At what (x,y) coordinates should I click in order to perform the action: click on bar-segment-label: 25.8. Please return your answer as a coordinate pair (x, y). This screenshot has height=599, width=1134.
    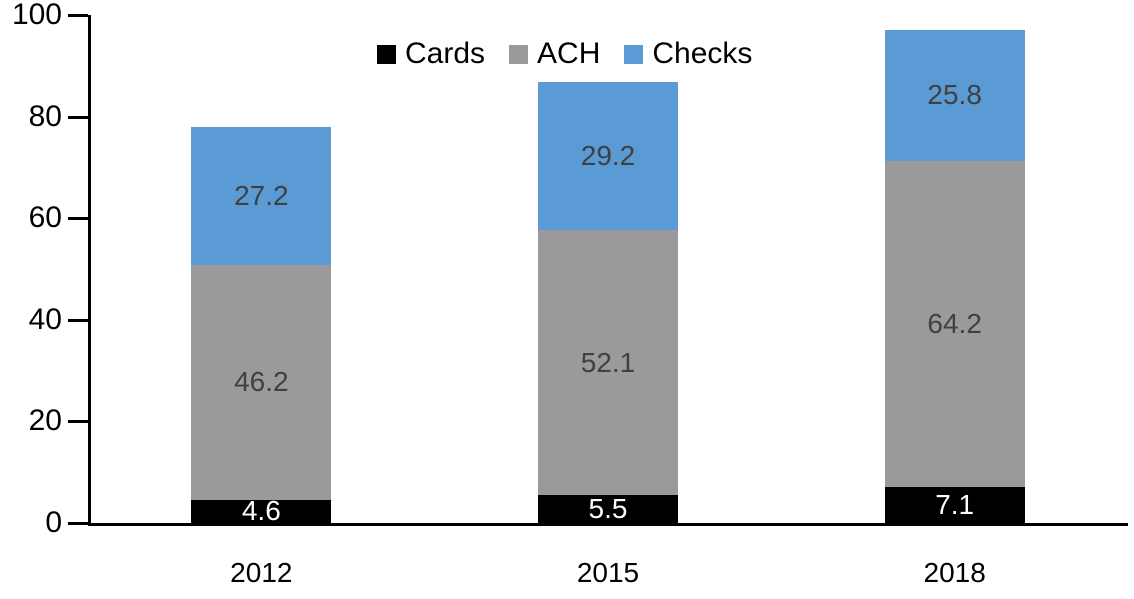
    Looking at the image, I should click on (954, 95).